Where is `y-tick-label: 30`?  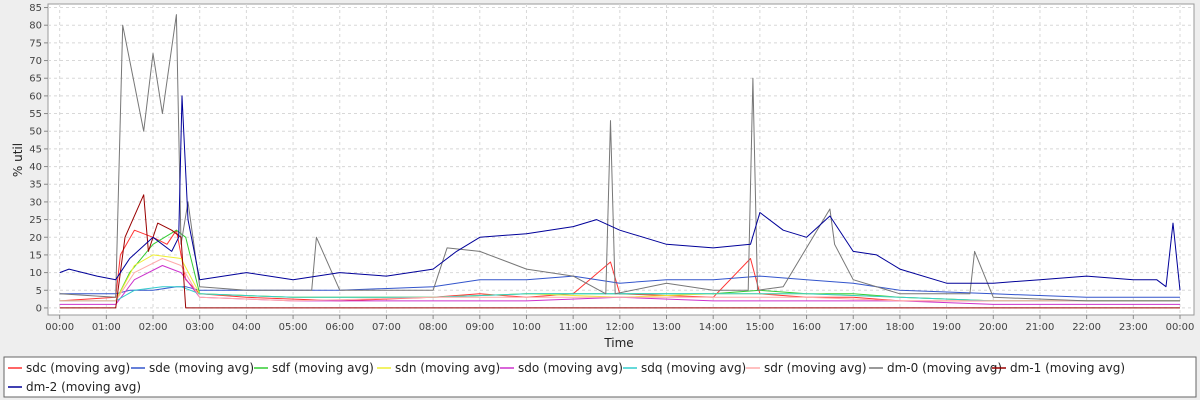
y-tick-label: 30 is located at coordinates (35, 202).